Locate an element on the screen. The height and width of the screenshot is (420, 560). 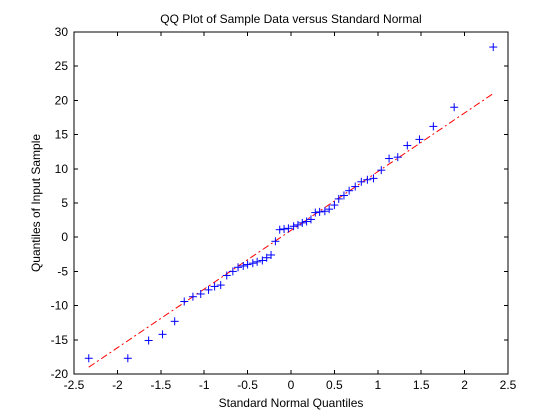
y-tick-label: 30 is located at coordinates (62, 32).